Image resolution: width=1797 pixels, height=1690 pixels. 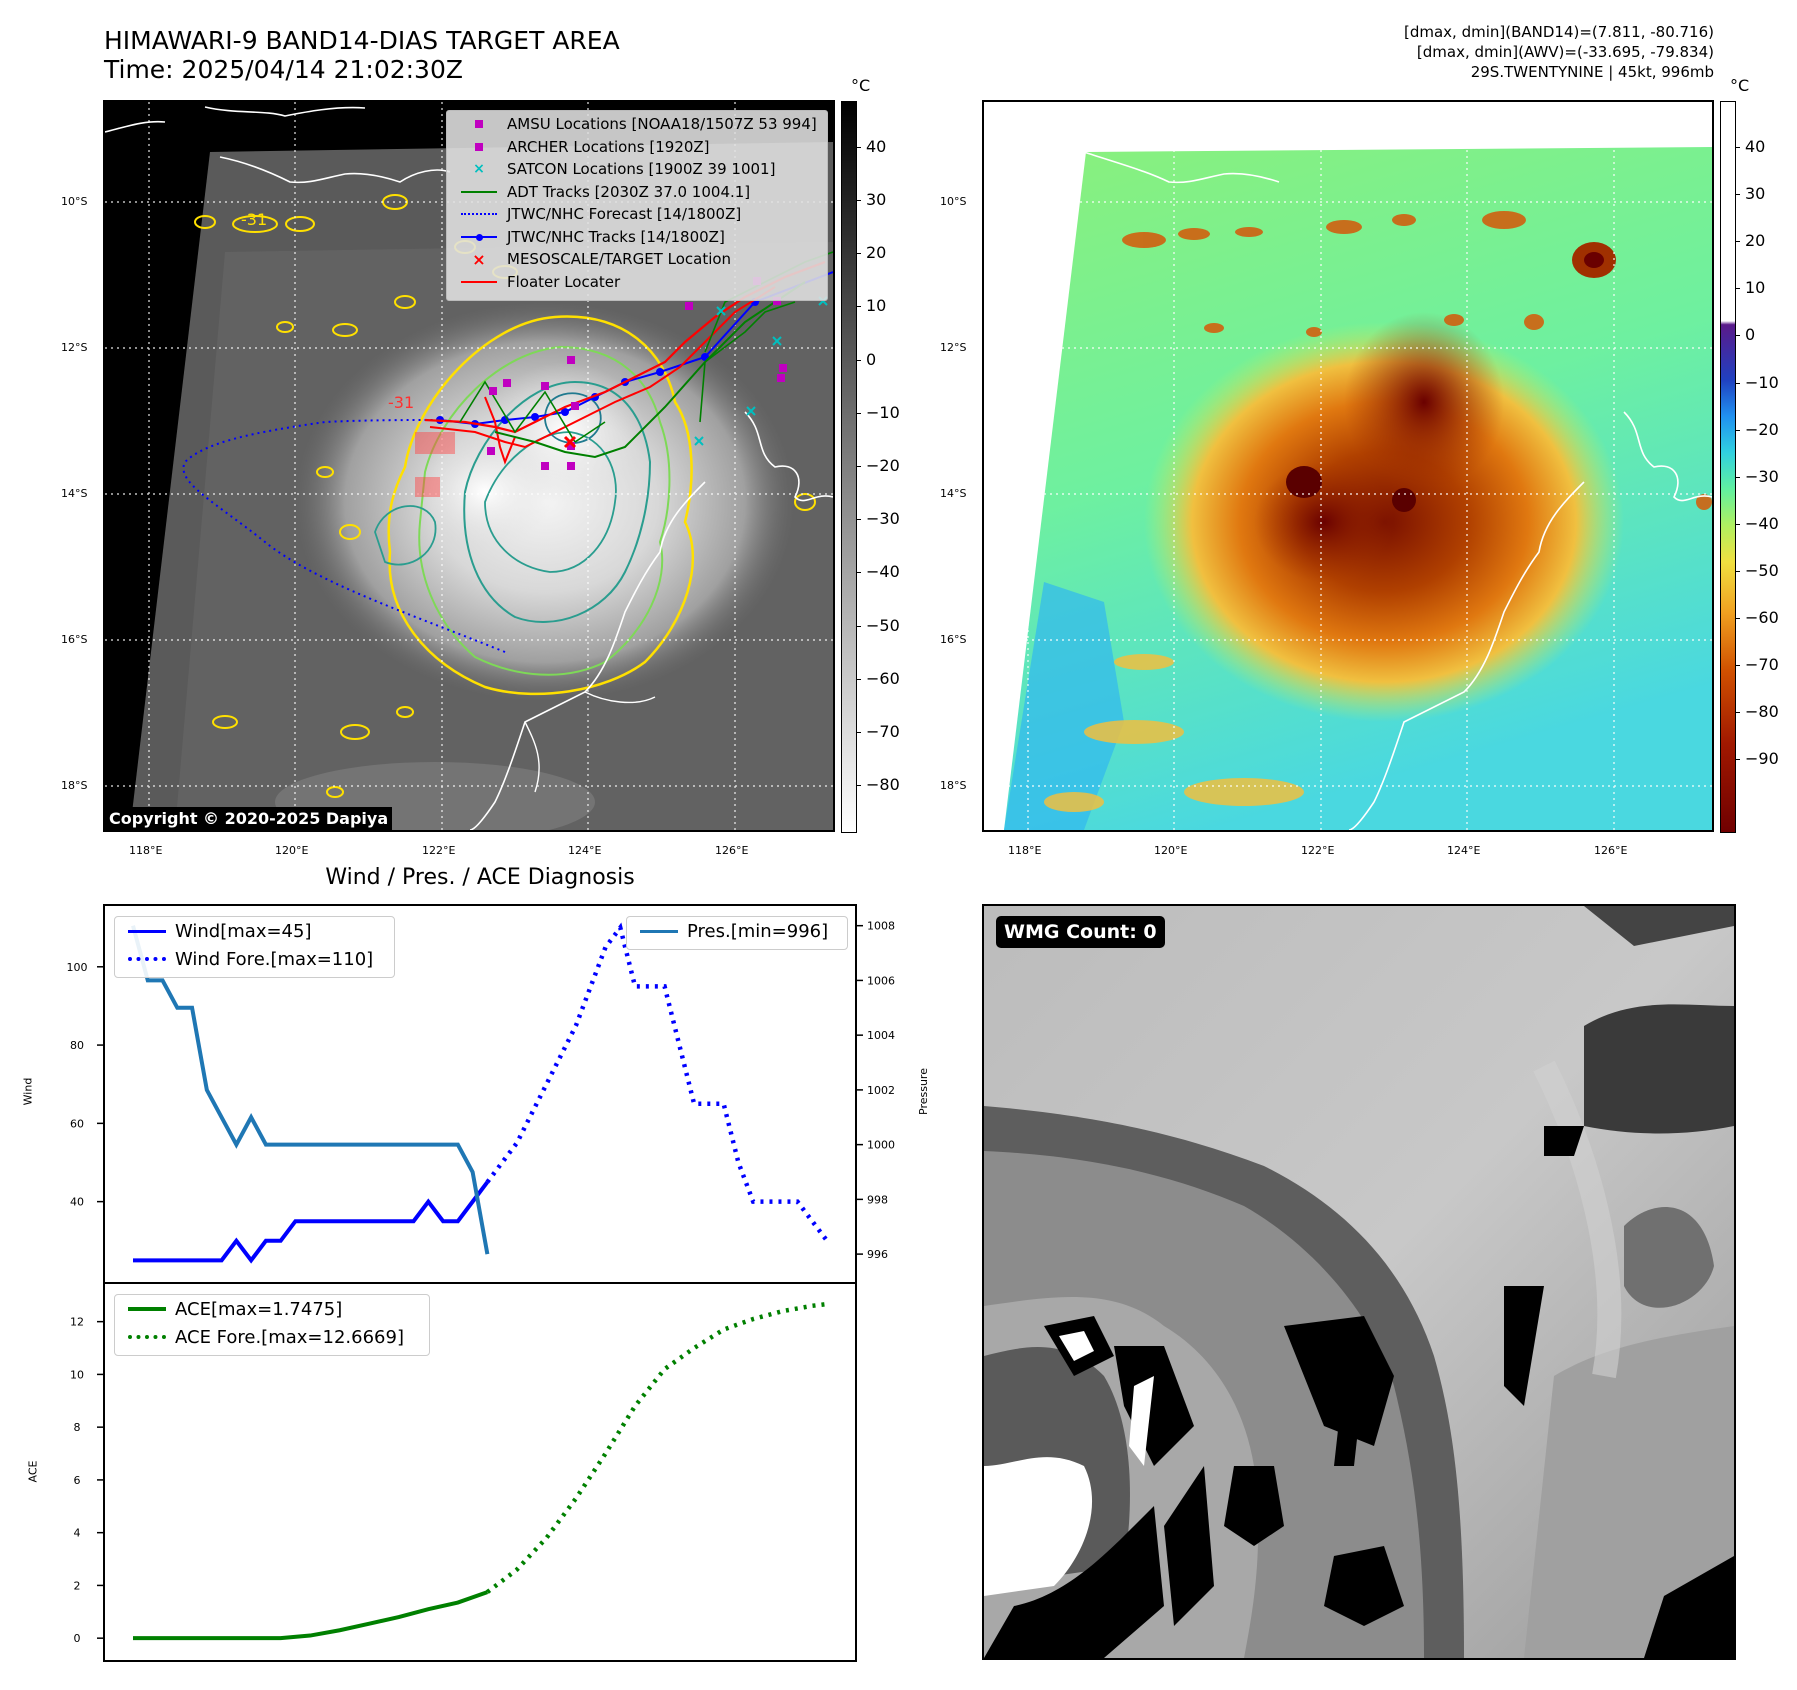 I want to click on y-right-tick-label: 1000, so click(x=881, y=1145).